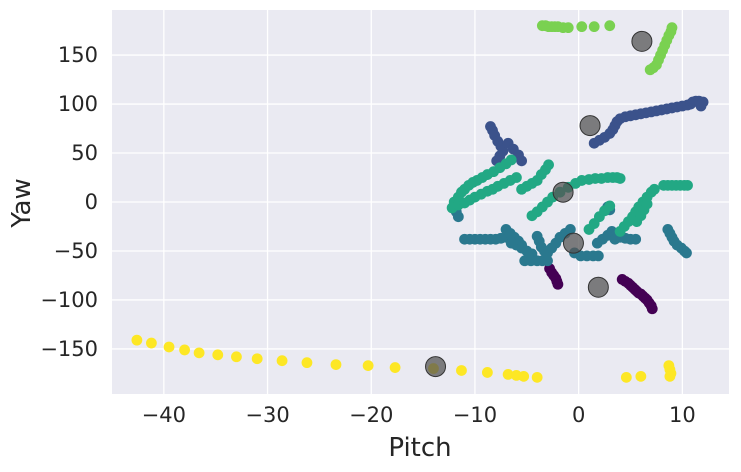 This screenshot has width=741, height=472. I want to click on y-tick-label: −100, so click(69, 300).